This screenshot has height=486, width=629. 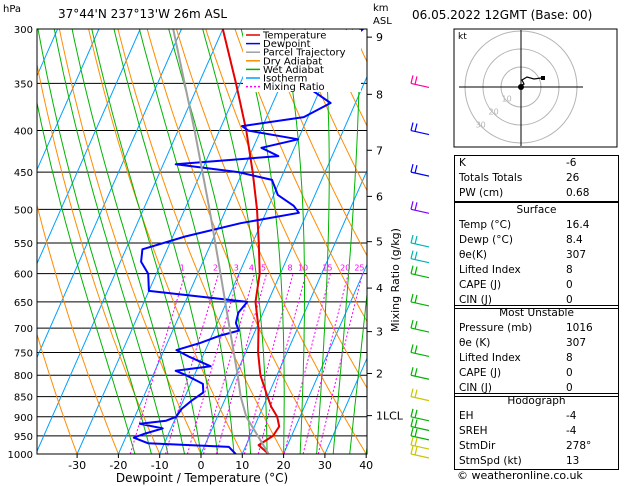 What do you see at coordinates (477, 446) in the screenshot?
I see `hodo-label: StmDir` at bounding box center [477, 446].